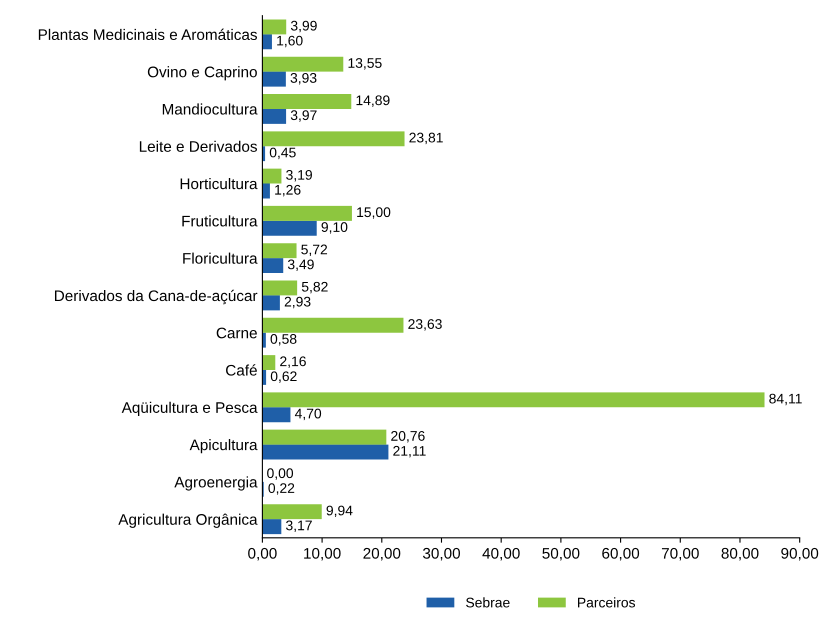  Describe the element at coordinates (301, 265) in the screenshot. I see `data-label: 3,49` at that location.